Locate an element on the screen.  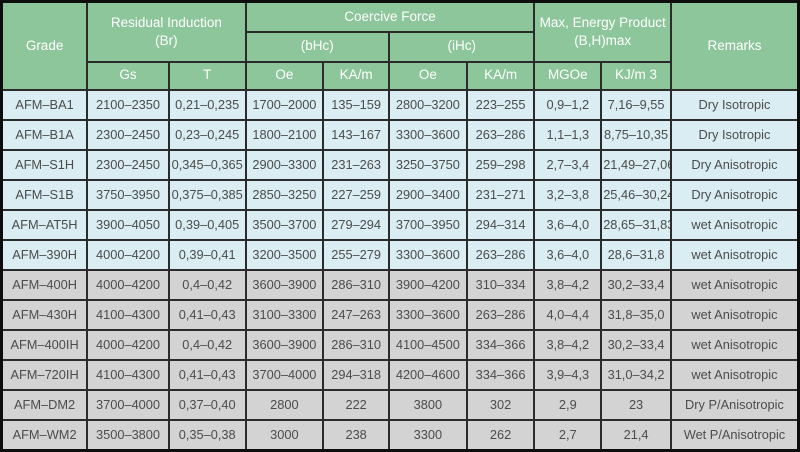
ihc-oe-cell: 3700–3950 is located at coordinates (428, 224).